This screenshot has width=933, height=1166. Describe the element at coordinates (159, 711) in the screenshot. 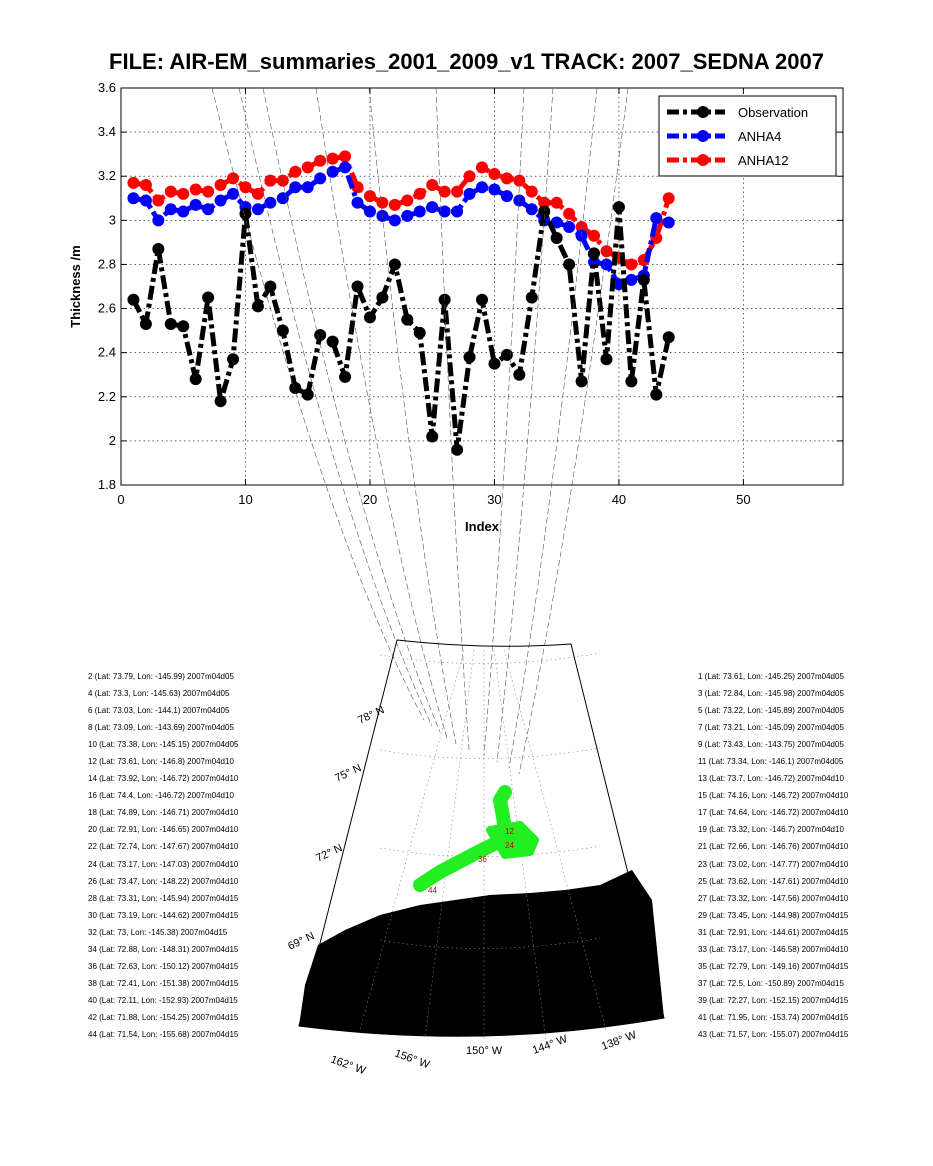

I see `point-entry: 6 (Lat: 73.03, Lon: -144.1) 2007m04d05` at that location.